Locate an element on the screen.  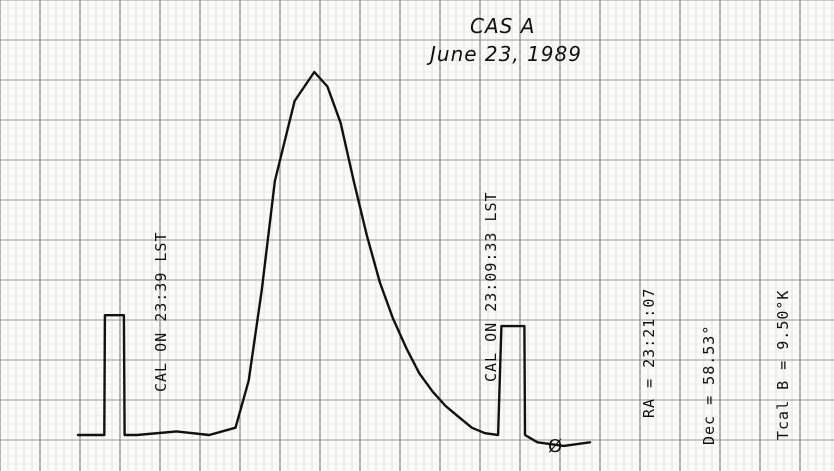
chart-subtitle: June 23, 1989 is located at coordinates (506, 54).